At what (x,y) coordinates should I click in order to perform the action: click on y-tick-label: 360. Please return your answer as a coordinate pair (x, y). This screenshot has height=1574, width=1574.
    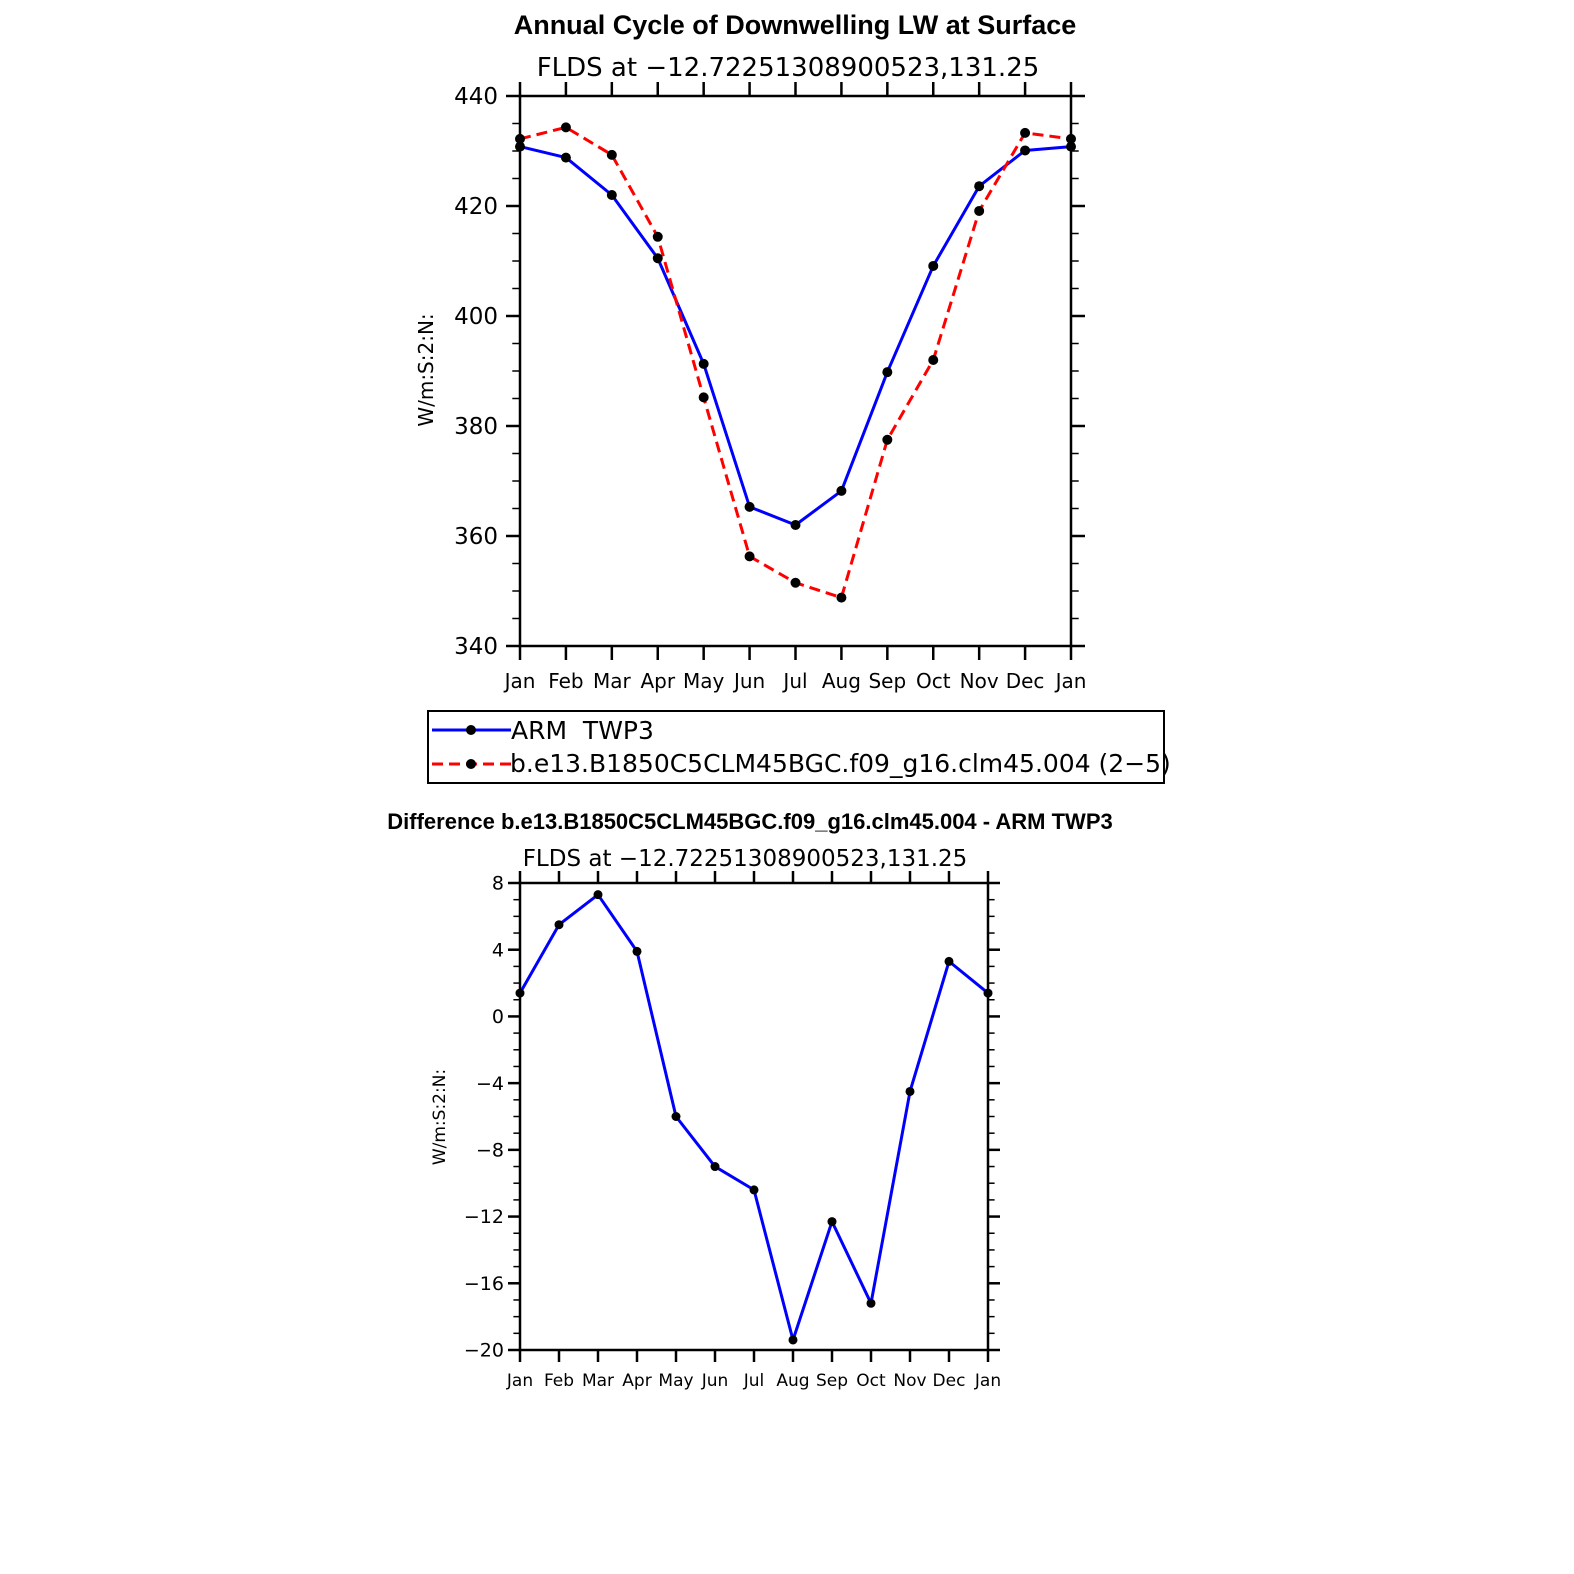
    Looking at the image, I should click on (476, 537).